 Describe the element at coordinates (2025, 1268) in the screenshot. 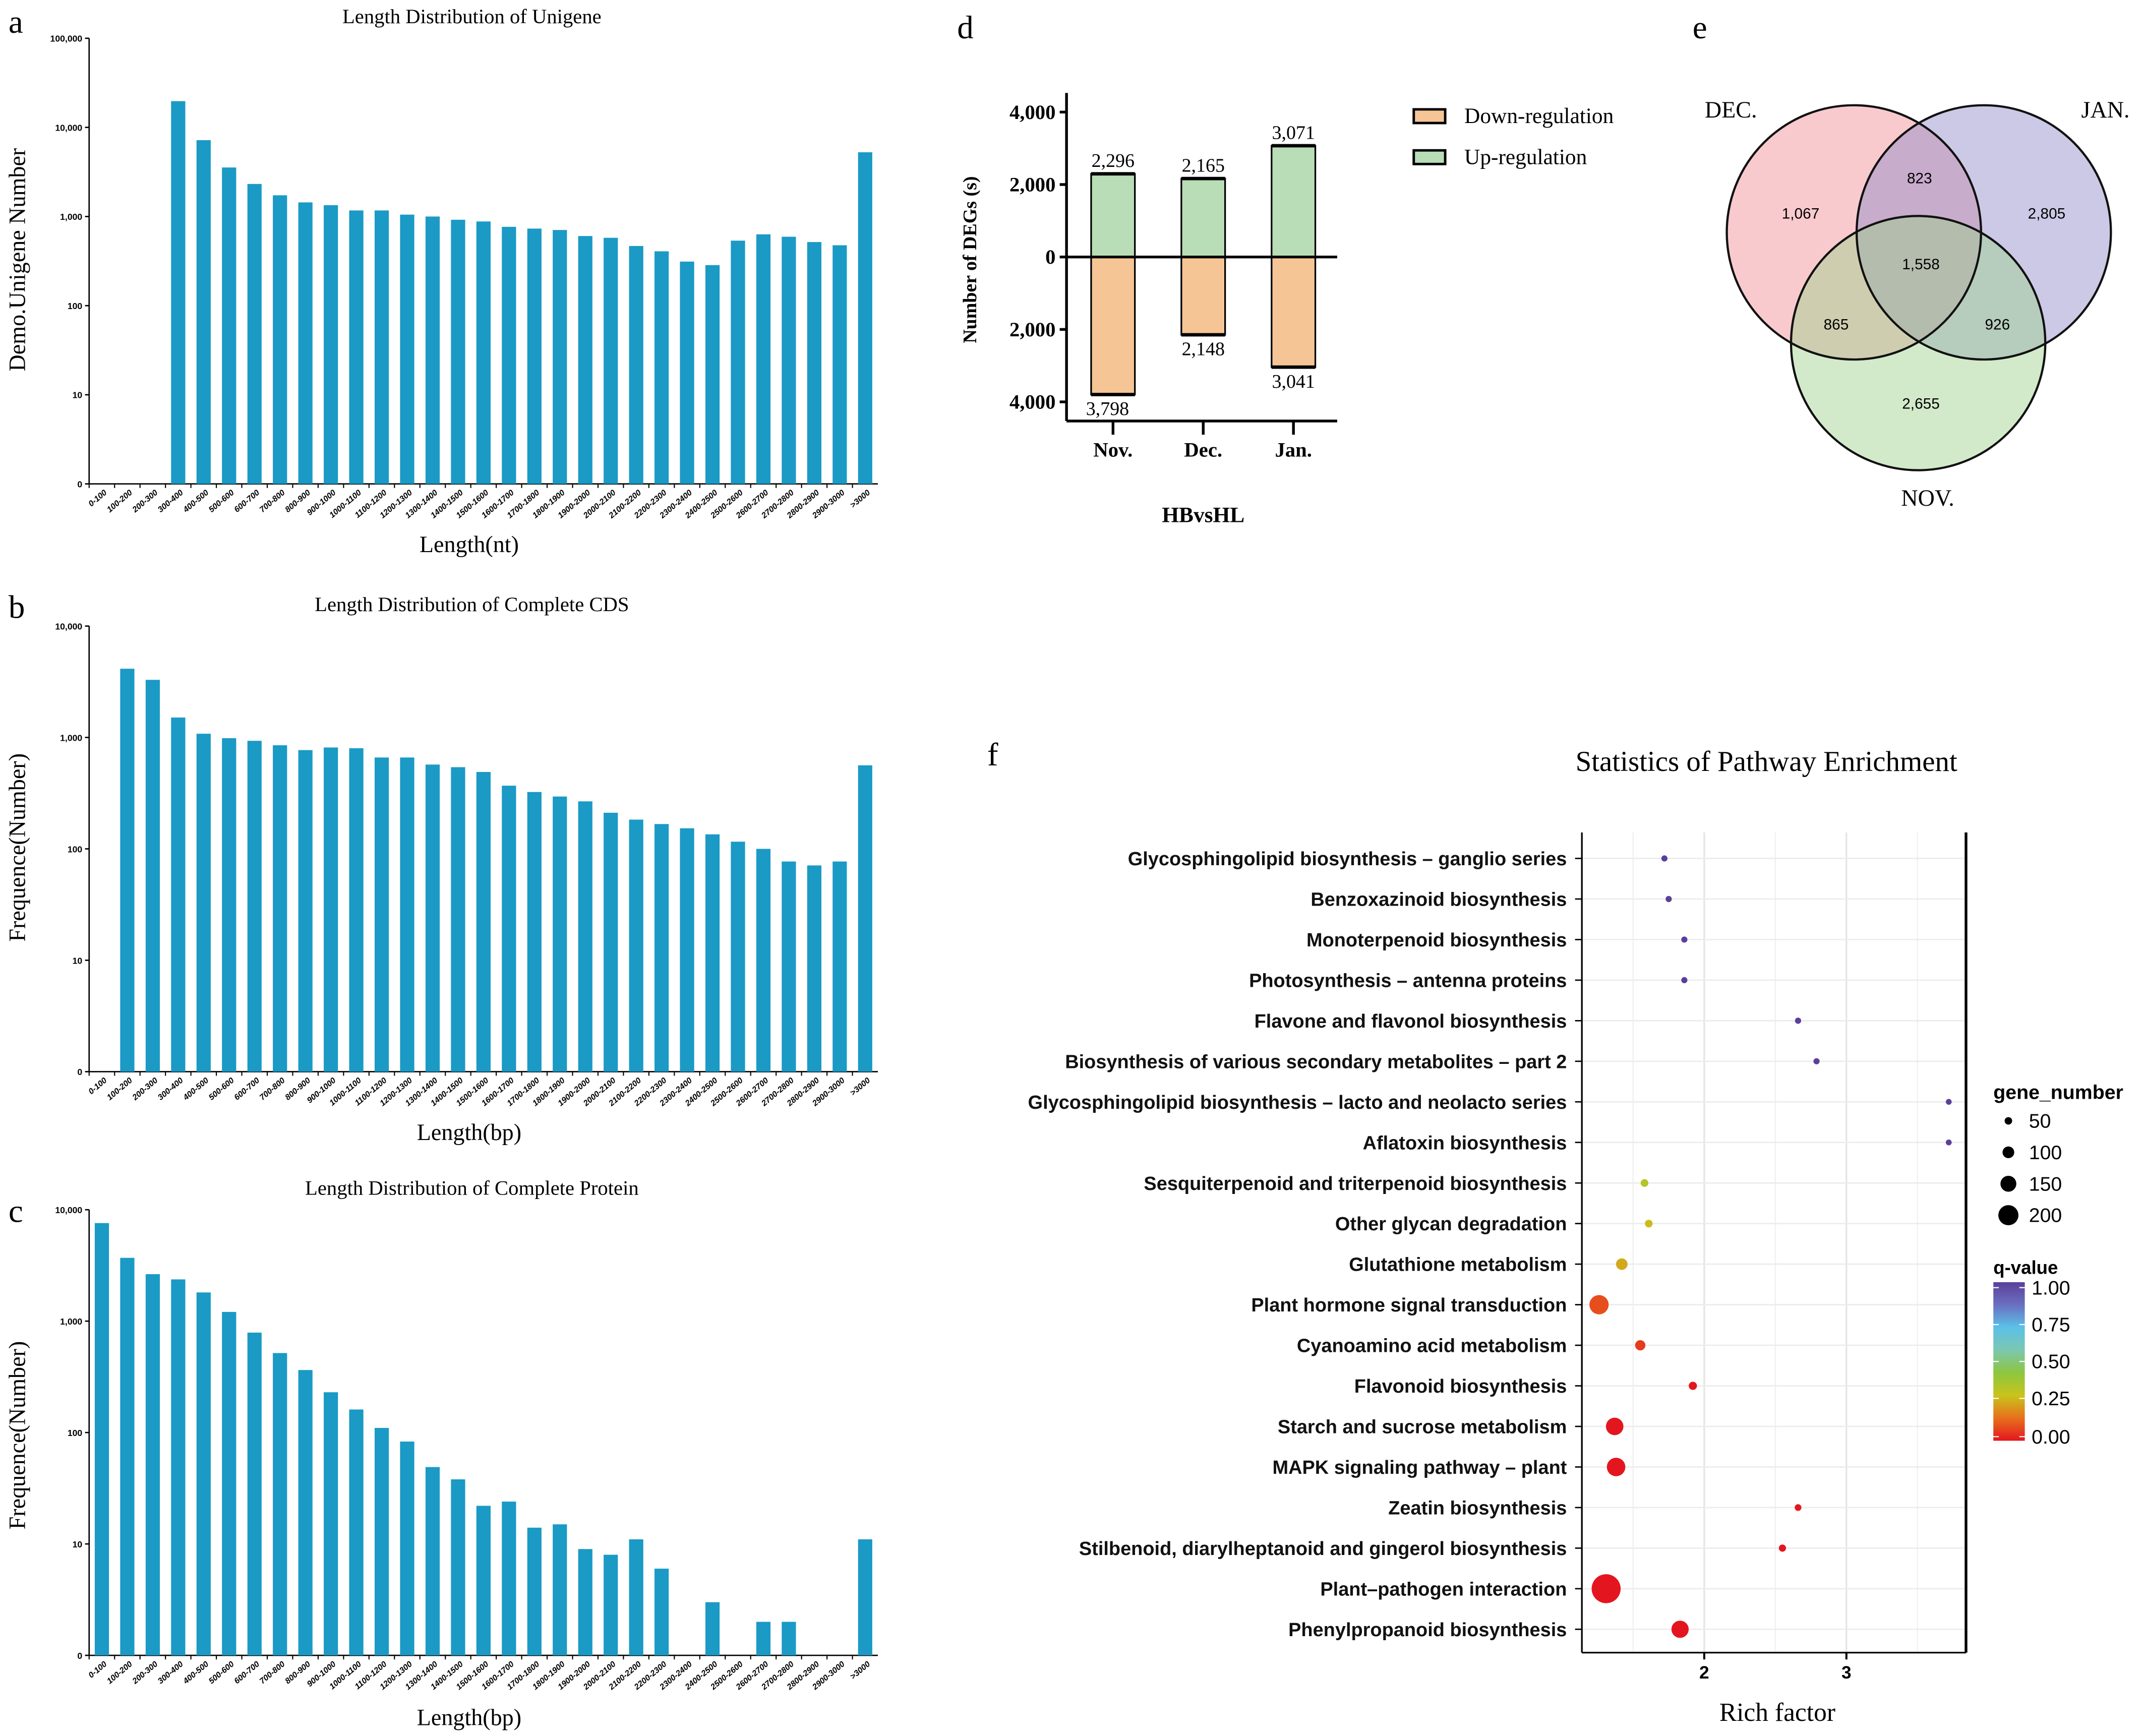

I see `legend-title: q-value` at that location.